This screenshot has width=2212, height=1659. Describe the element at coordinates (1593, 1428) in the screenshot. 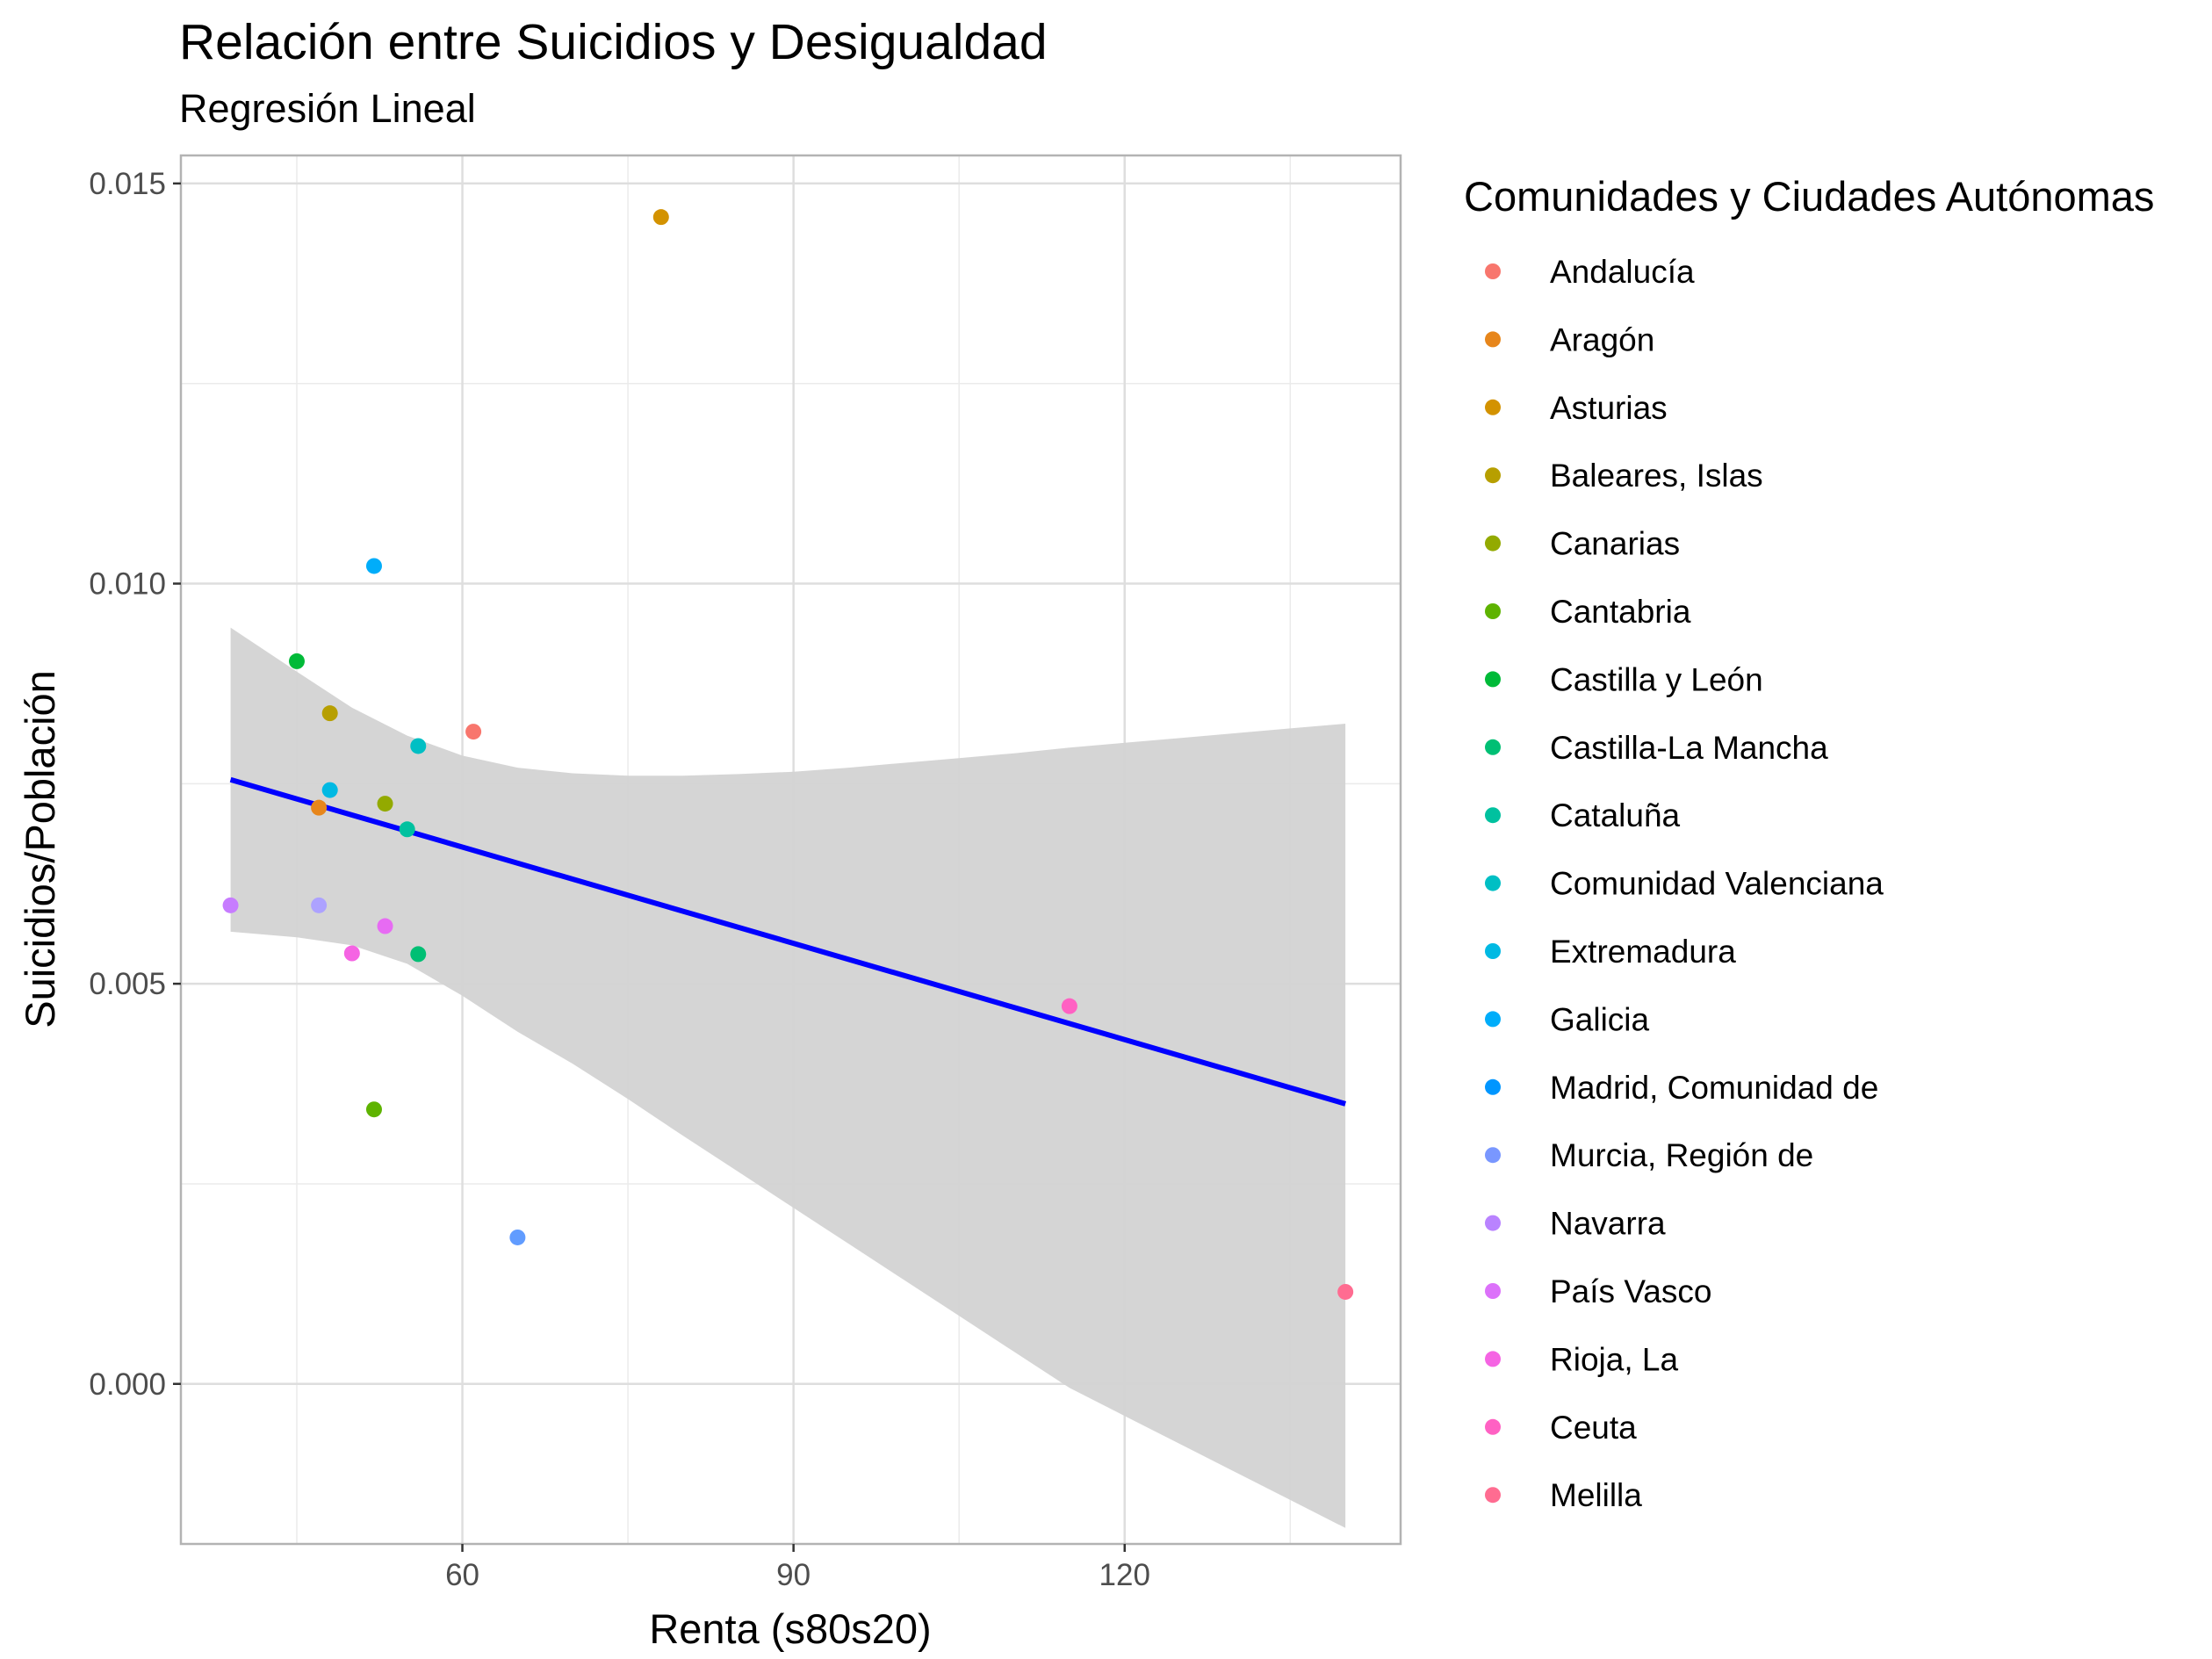

I see `legend-label: Ceuta` at that location.